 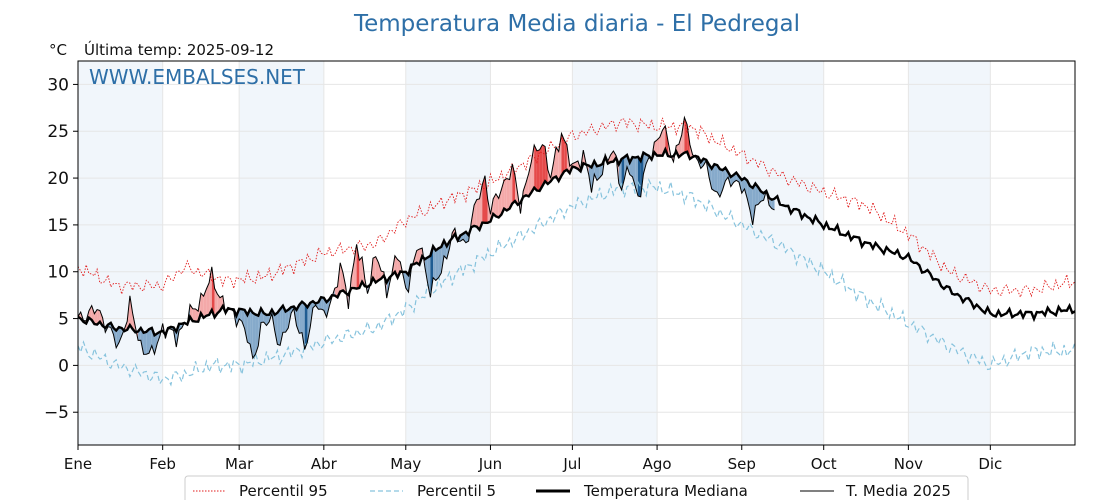 I want to click on x-tick-label-jun: Jun, so click(x=490, y=464).